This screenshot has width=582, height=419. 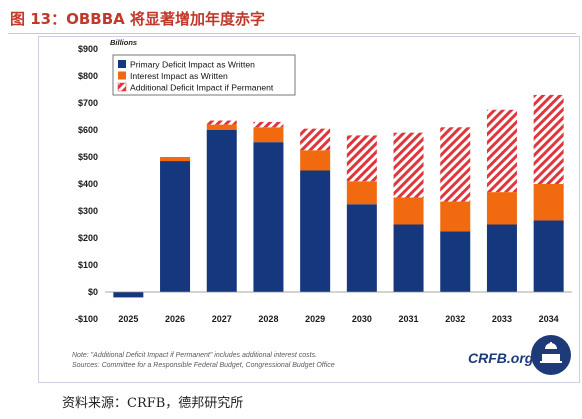 I want to click on source-caption: 资料来源：CRFB，德邦研究所, so click(x=153, y=403).